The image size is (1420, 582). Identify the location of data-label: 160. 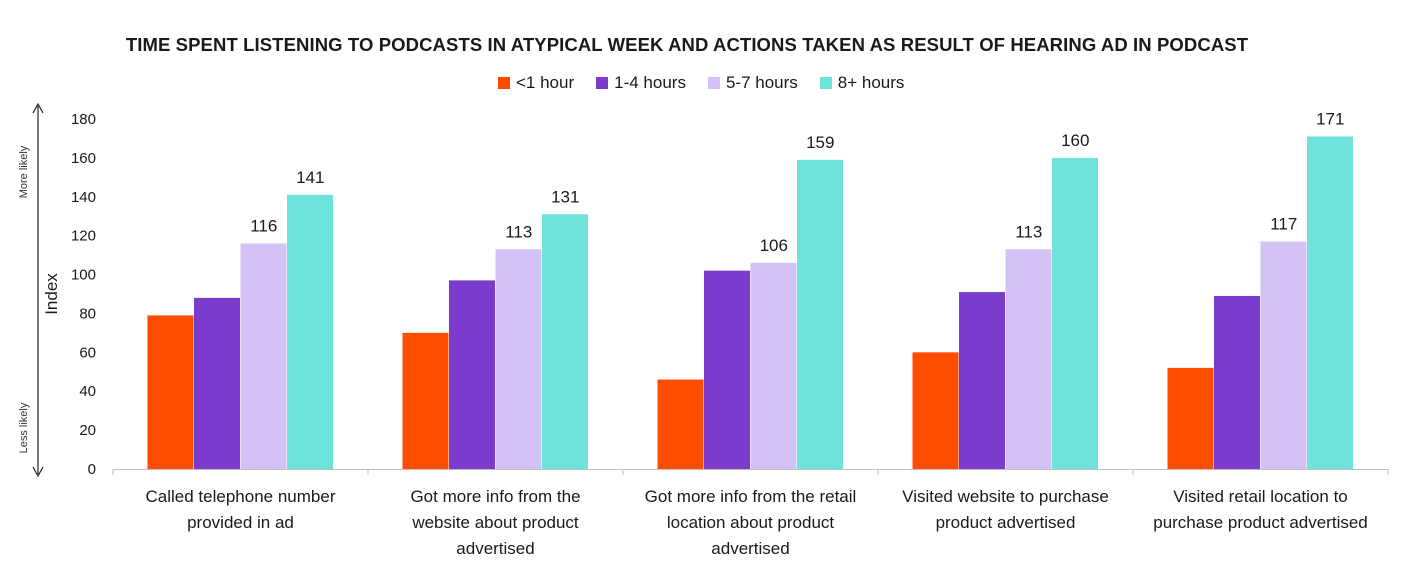
(1075, 140).